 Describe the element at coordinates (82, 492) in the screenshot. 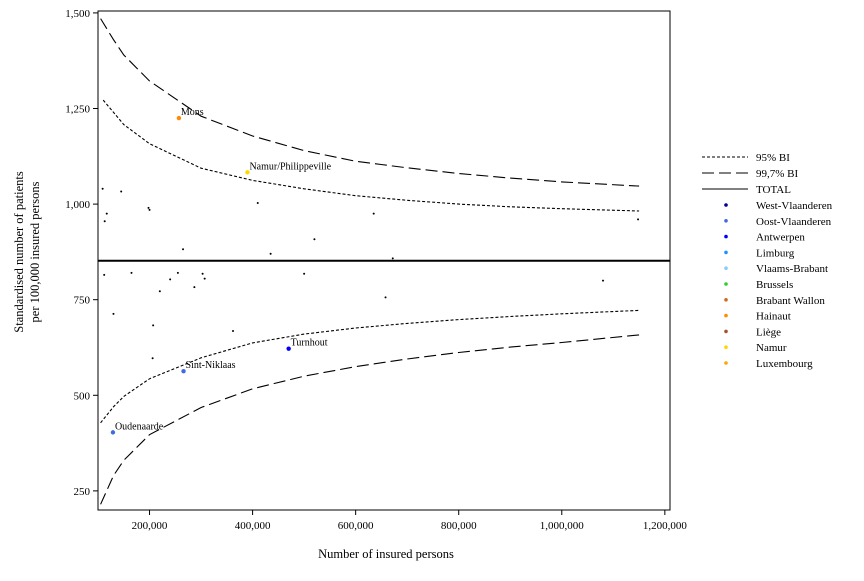

I see `y-tick-label: 250` at that location.